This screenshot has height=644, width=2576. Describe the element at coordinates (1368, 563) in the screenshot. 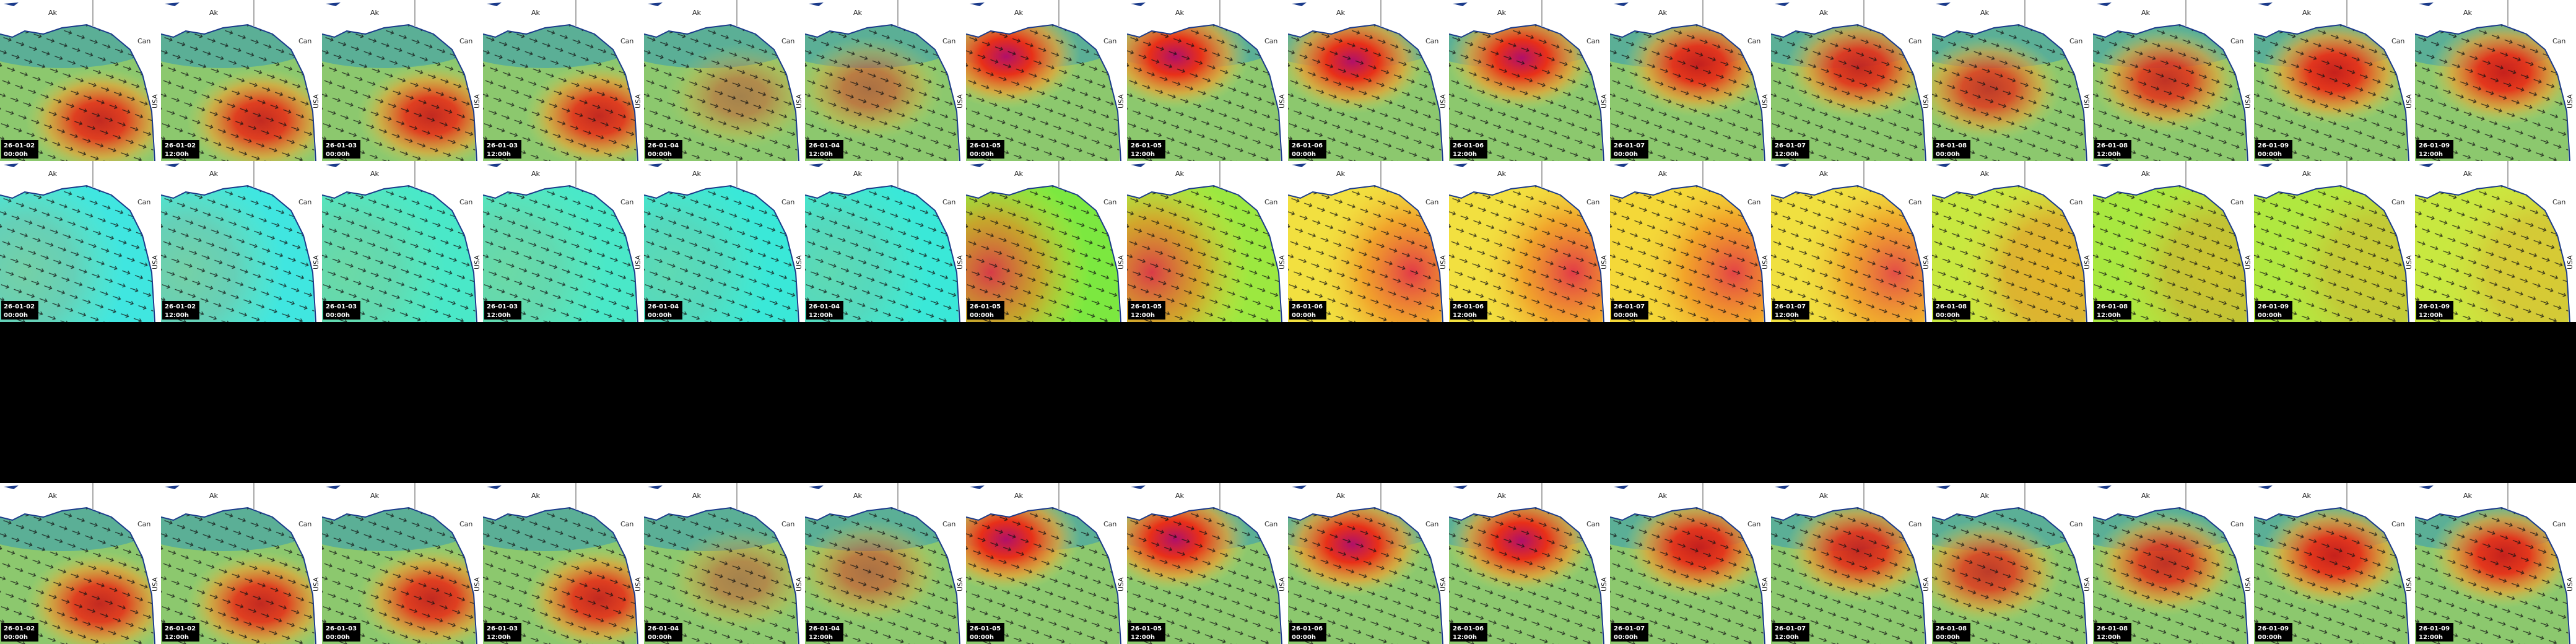

I see `map-tile: Ak Can USA 26-01-06 00:00h` at that location.